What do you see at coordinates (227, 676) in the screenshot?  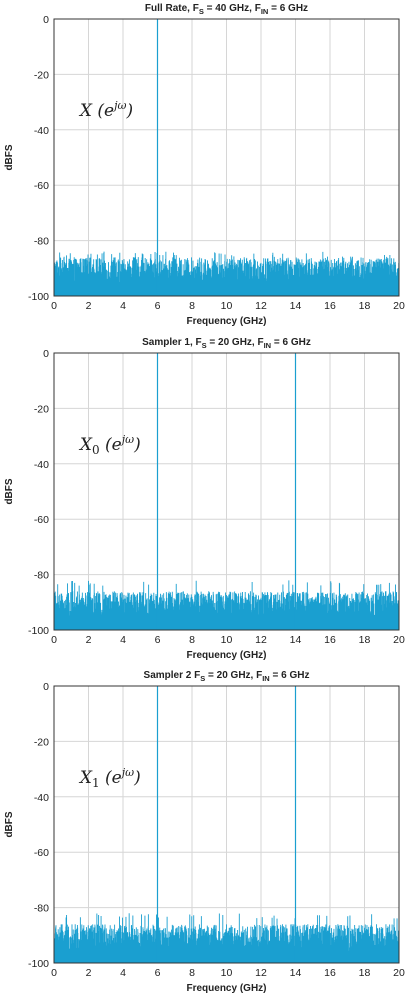 I see `chart-title: Sampler 2 FS = 20 GHz, FIN = 6 GHz` at bounding box center [227, 676].